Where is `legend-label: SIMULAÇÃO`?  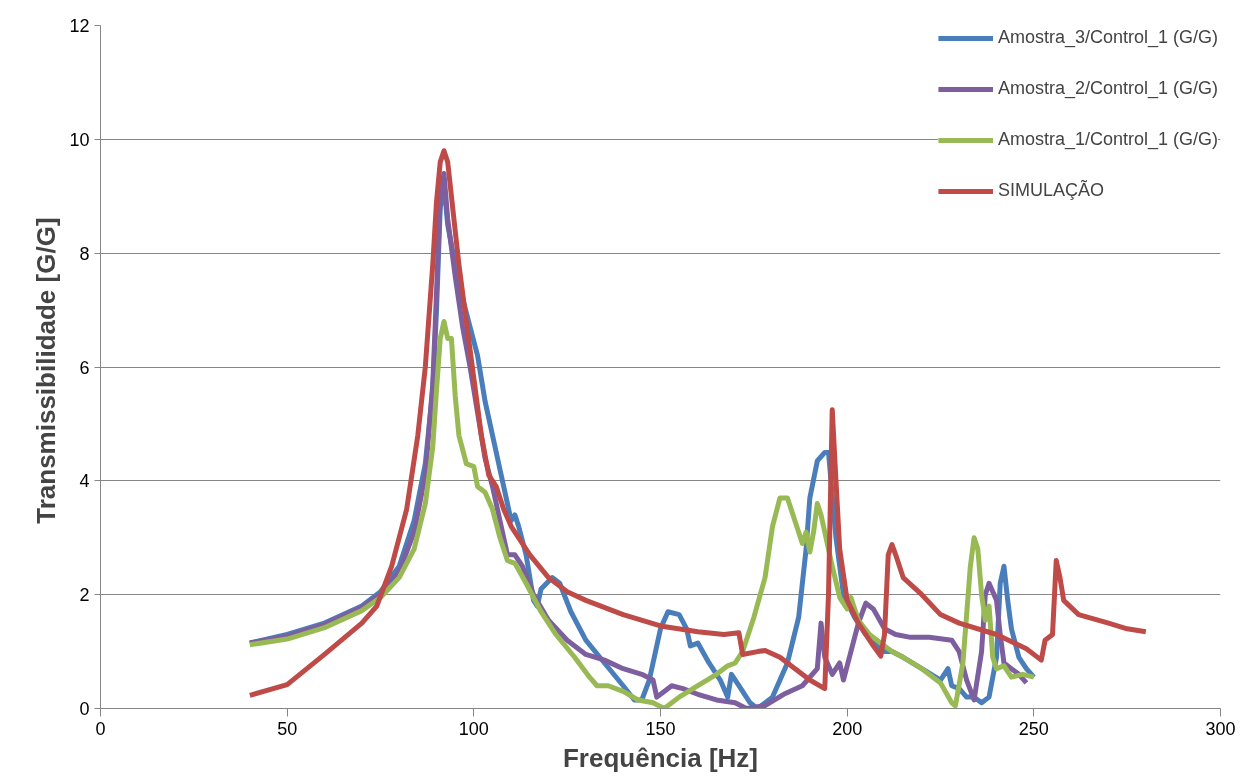
legend-label: SIMULAÇÃO is located at coordinates (1050, 190).